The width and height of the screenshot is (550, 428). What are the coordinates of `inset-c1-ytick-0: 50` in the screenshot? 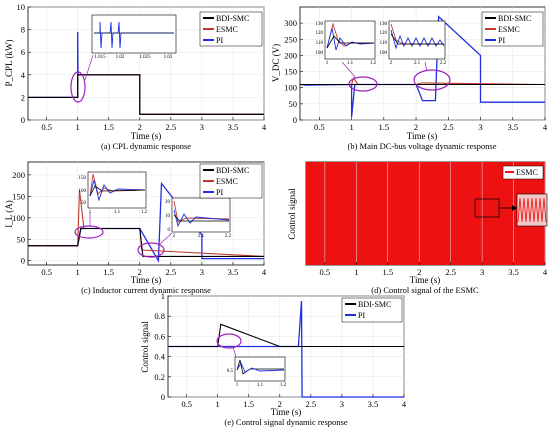 It's located at (84, 203).